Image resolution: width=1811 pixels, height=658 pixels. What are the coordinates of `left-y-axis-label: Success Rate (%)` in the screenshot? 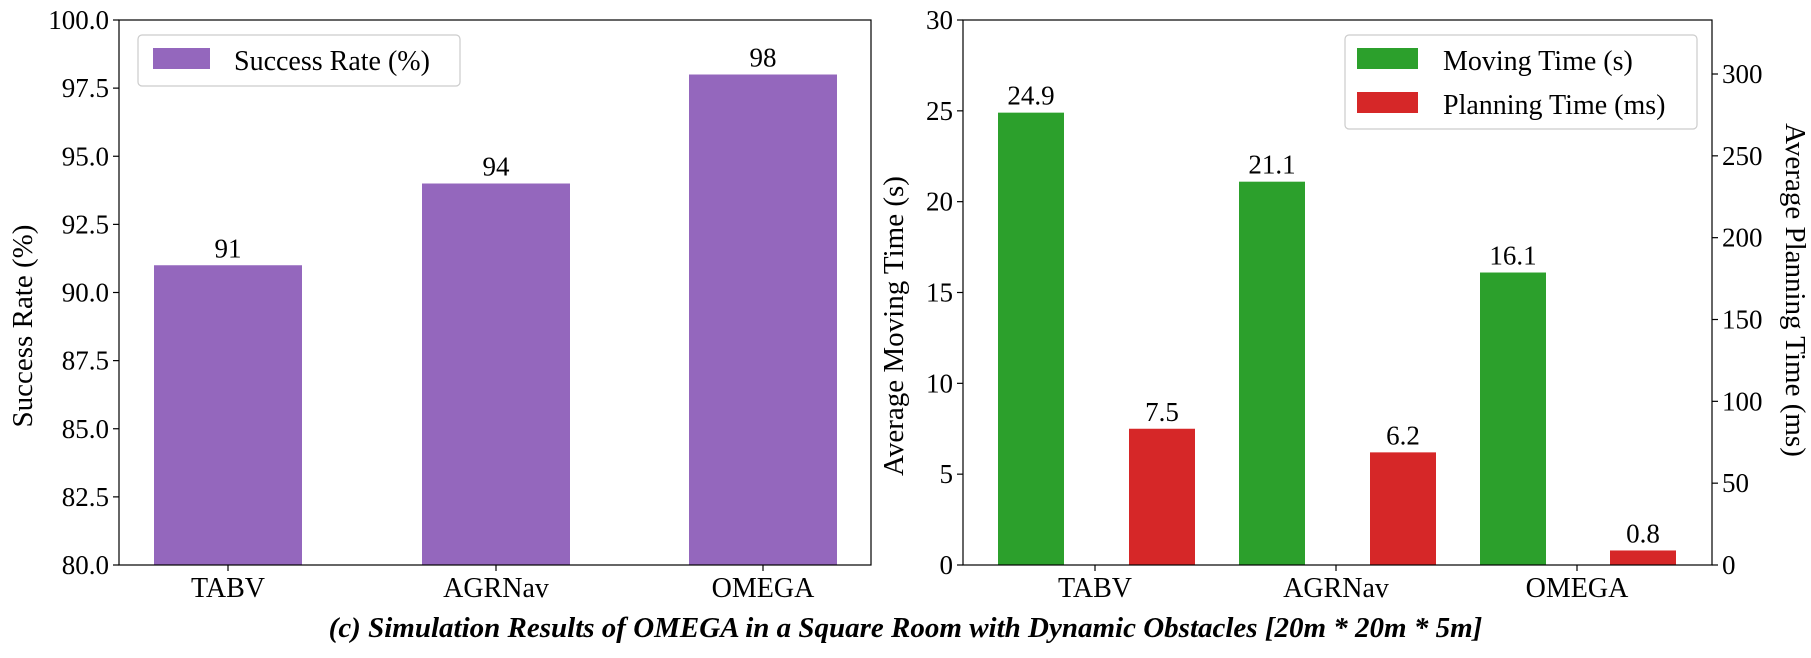 It's located at (23, 326).